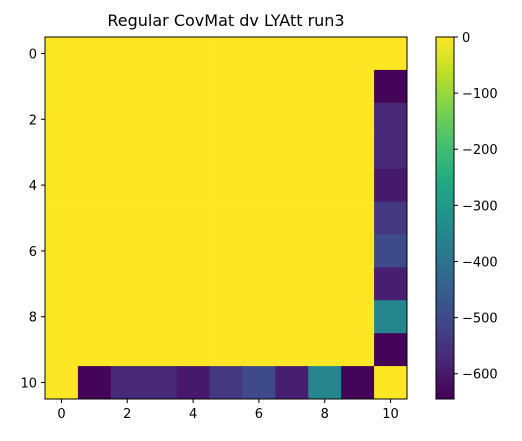 Image resolution: width=522 pixels, height=441 pixels. What do you see at coordinates (480, 319) in the screenshot?
I see `colorbar-tick-label: −500` at bounding box center [480, 319].